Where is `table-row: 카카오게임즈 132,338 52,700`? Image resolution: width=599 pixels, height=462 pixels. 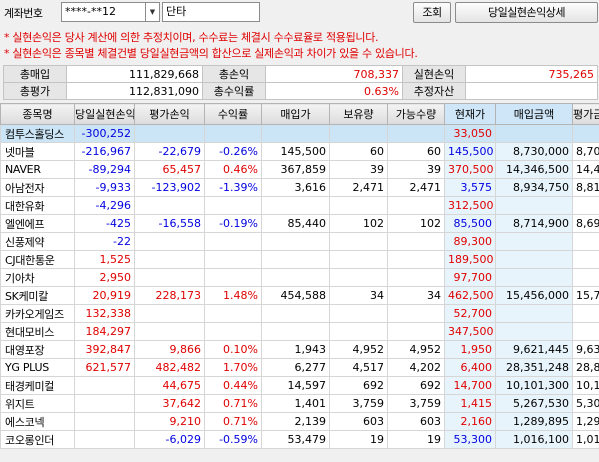
table-row: 카카오게임즈 132,338 52,700 is located at coordinates (299, 313).